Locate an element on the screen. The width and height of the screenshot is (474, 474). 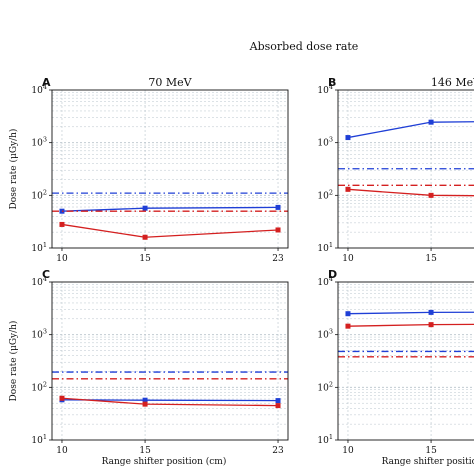
panel-d: 101102103104101523D is located at coordinates (395, 362).